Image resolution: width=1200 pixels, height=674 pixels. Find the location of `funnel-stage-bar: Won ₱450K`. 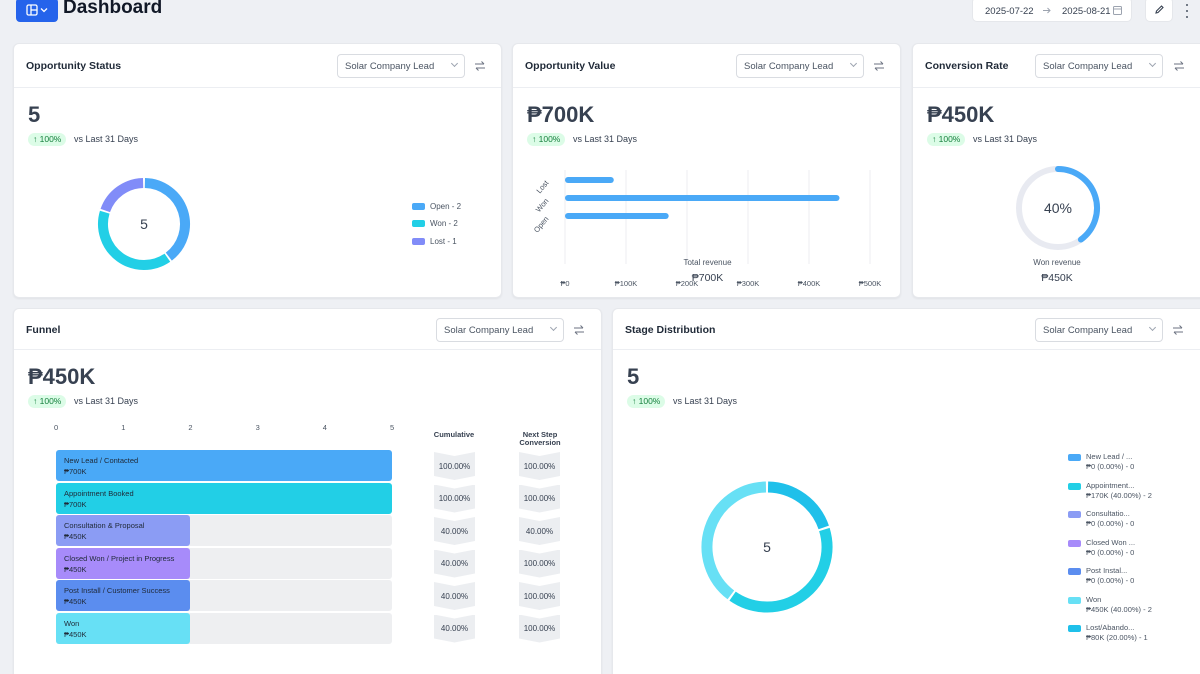

funnel-stage-bar: Won ₱450K is located at coordinates (123, 628).